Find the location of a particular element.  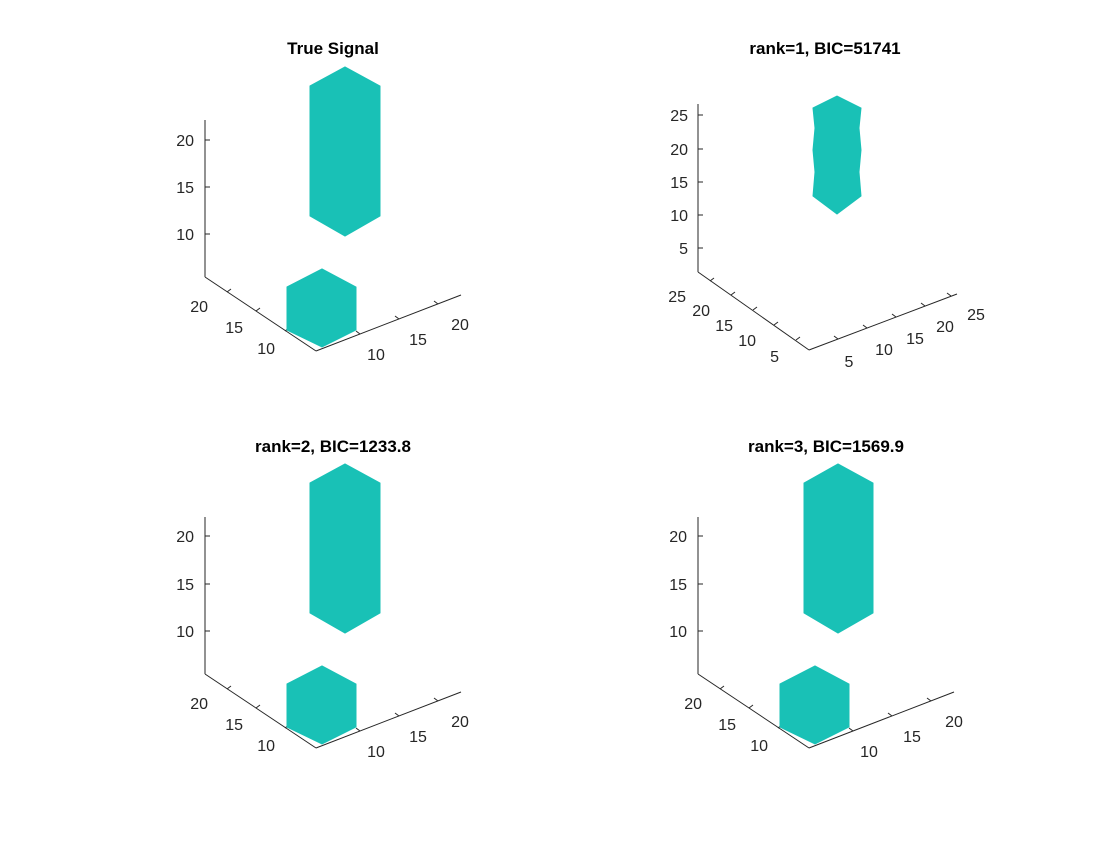

x-tick-label: 25 is located at coordinates (976, 315).